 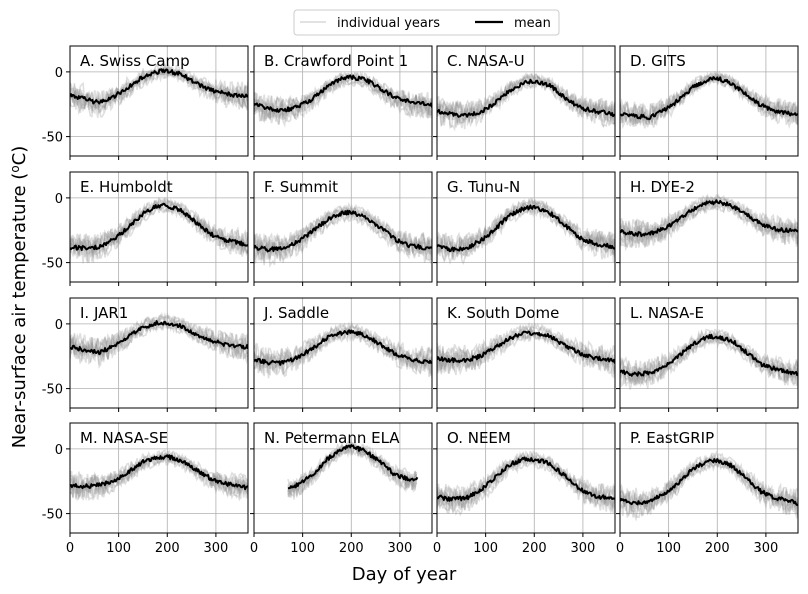 What do you see at coordinates (486, 61) in the screenshot?
I see `panel-title: C. NASA-U` at bounding box center [486, 61].